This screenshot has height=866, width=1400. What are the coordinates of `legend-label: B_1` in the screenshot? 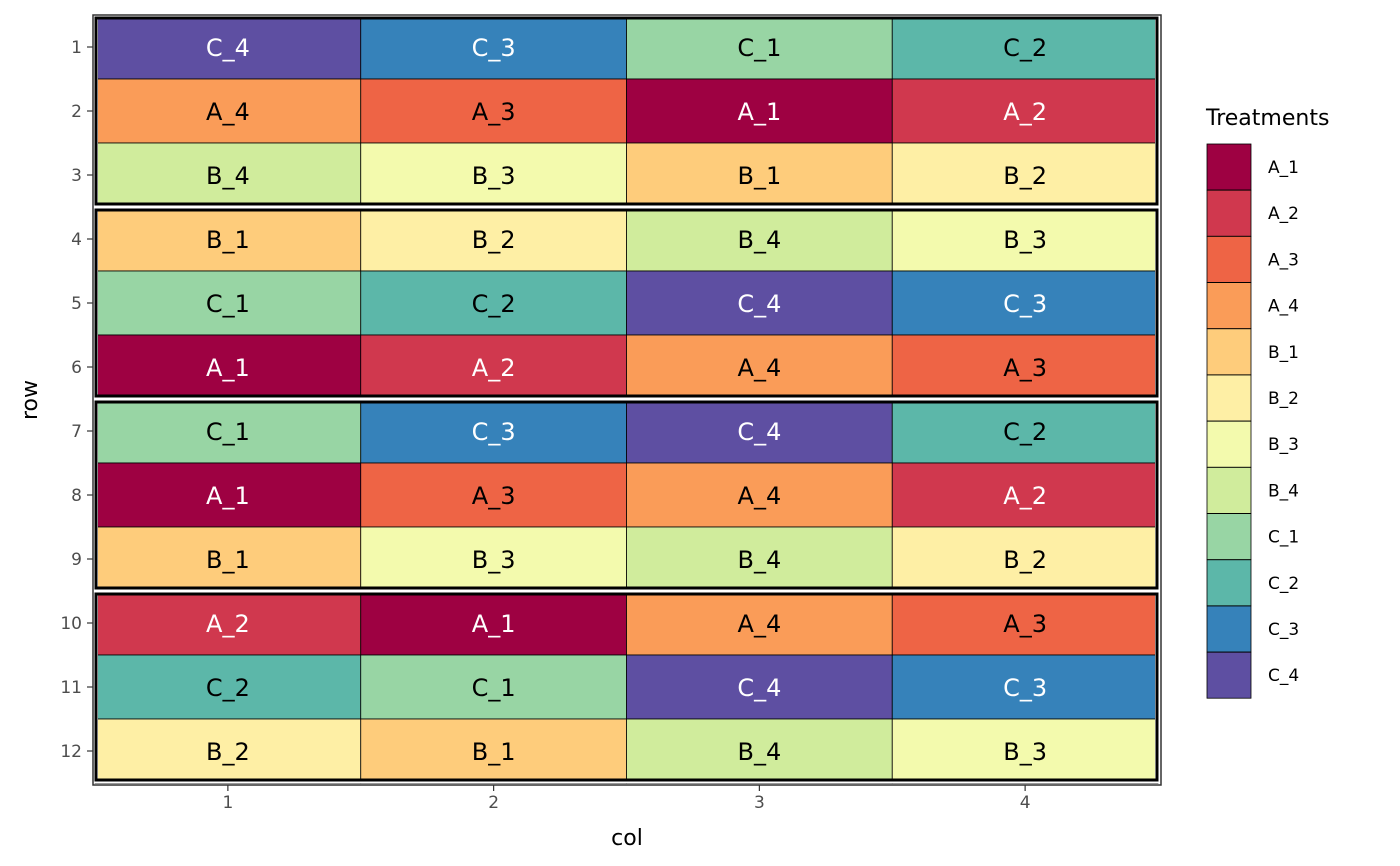 It's located at (1283, 353).